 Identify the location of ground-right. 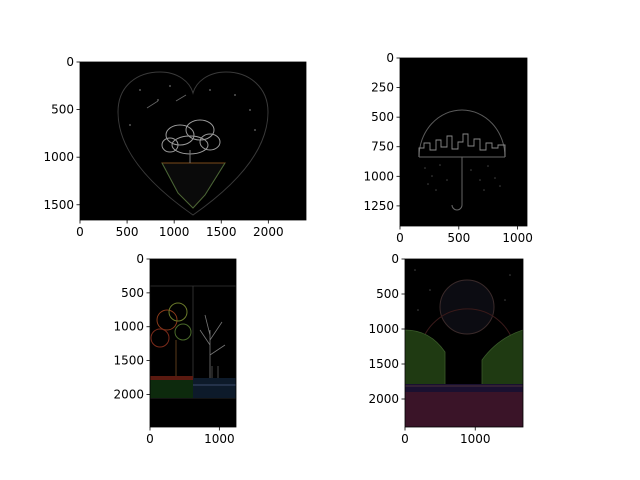
(214, 388).